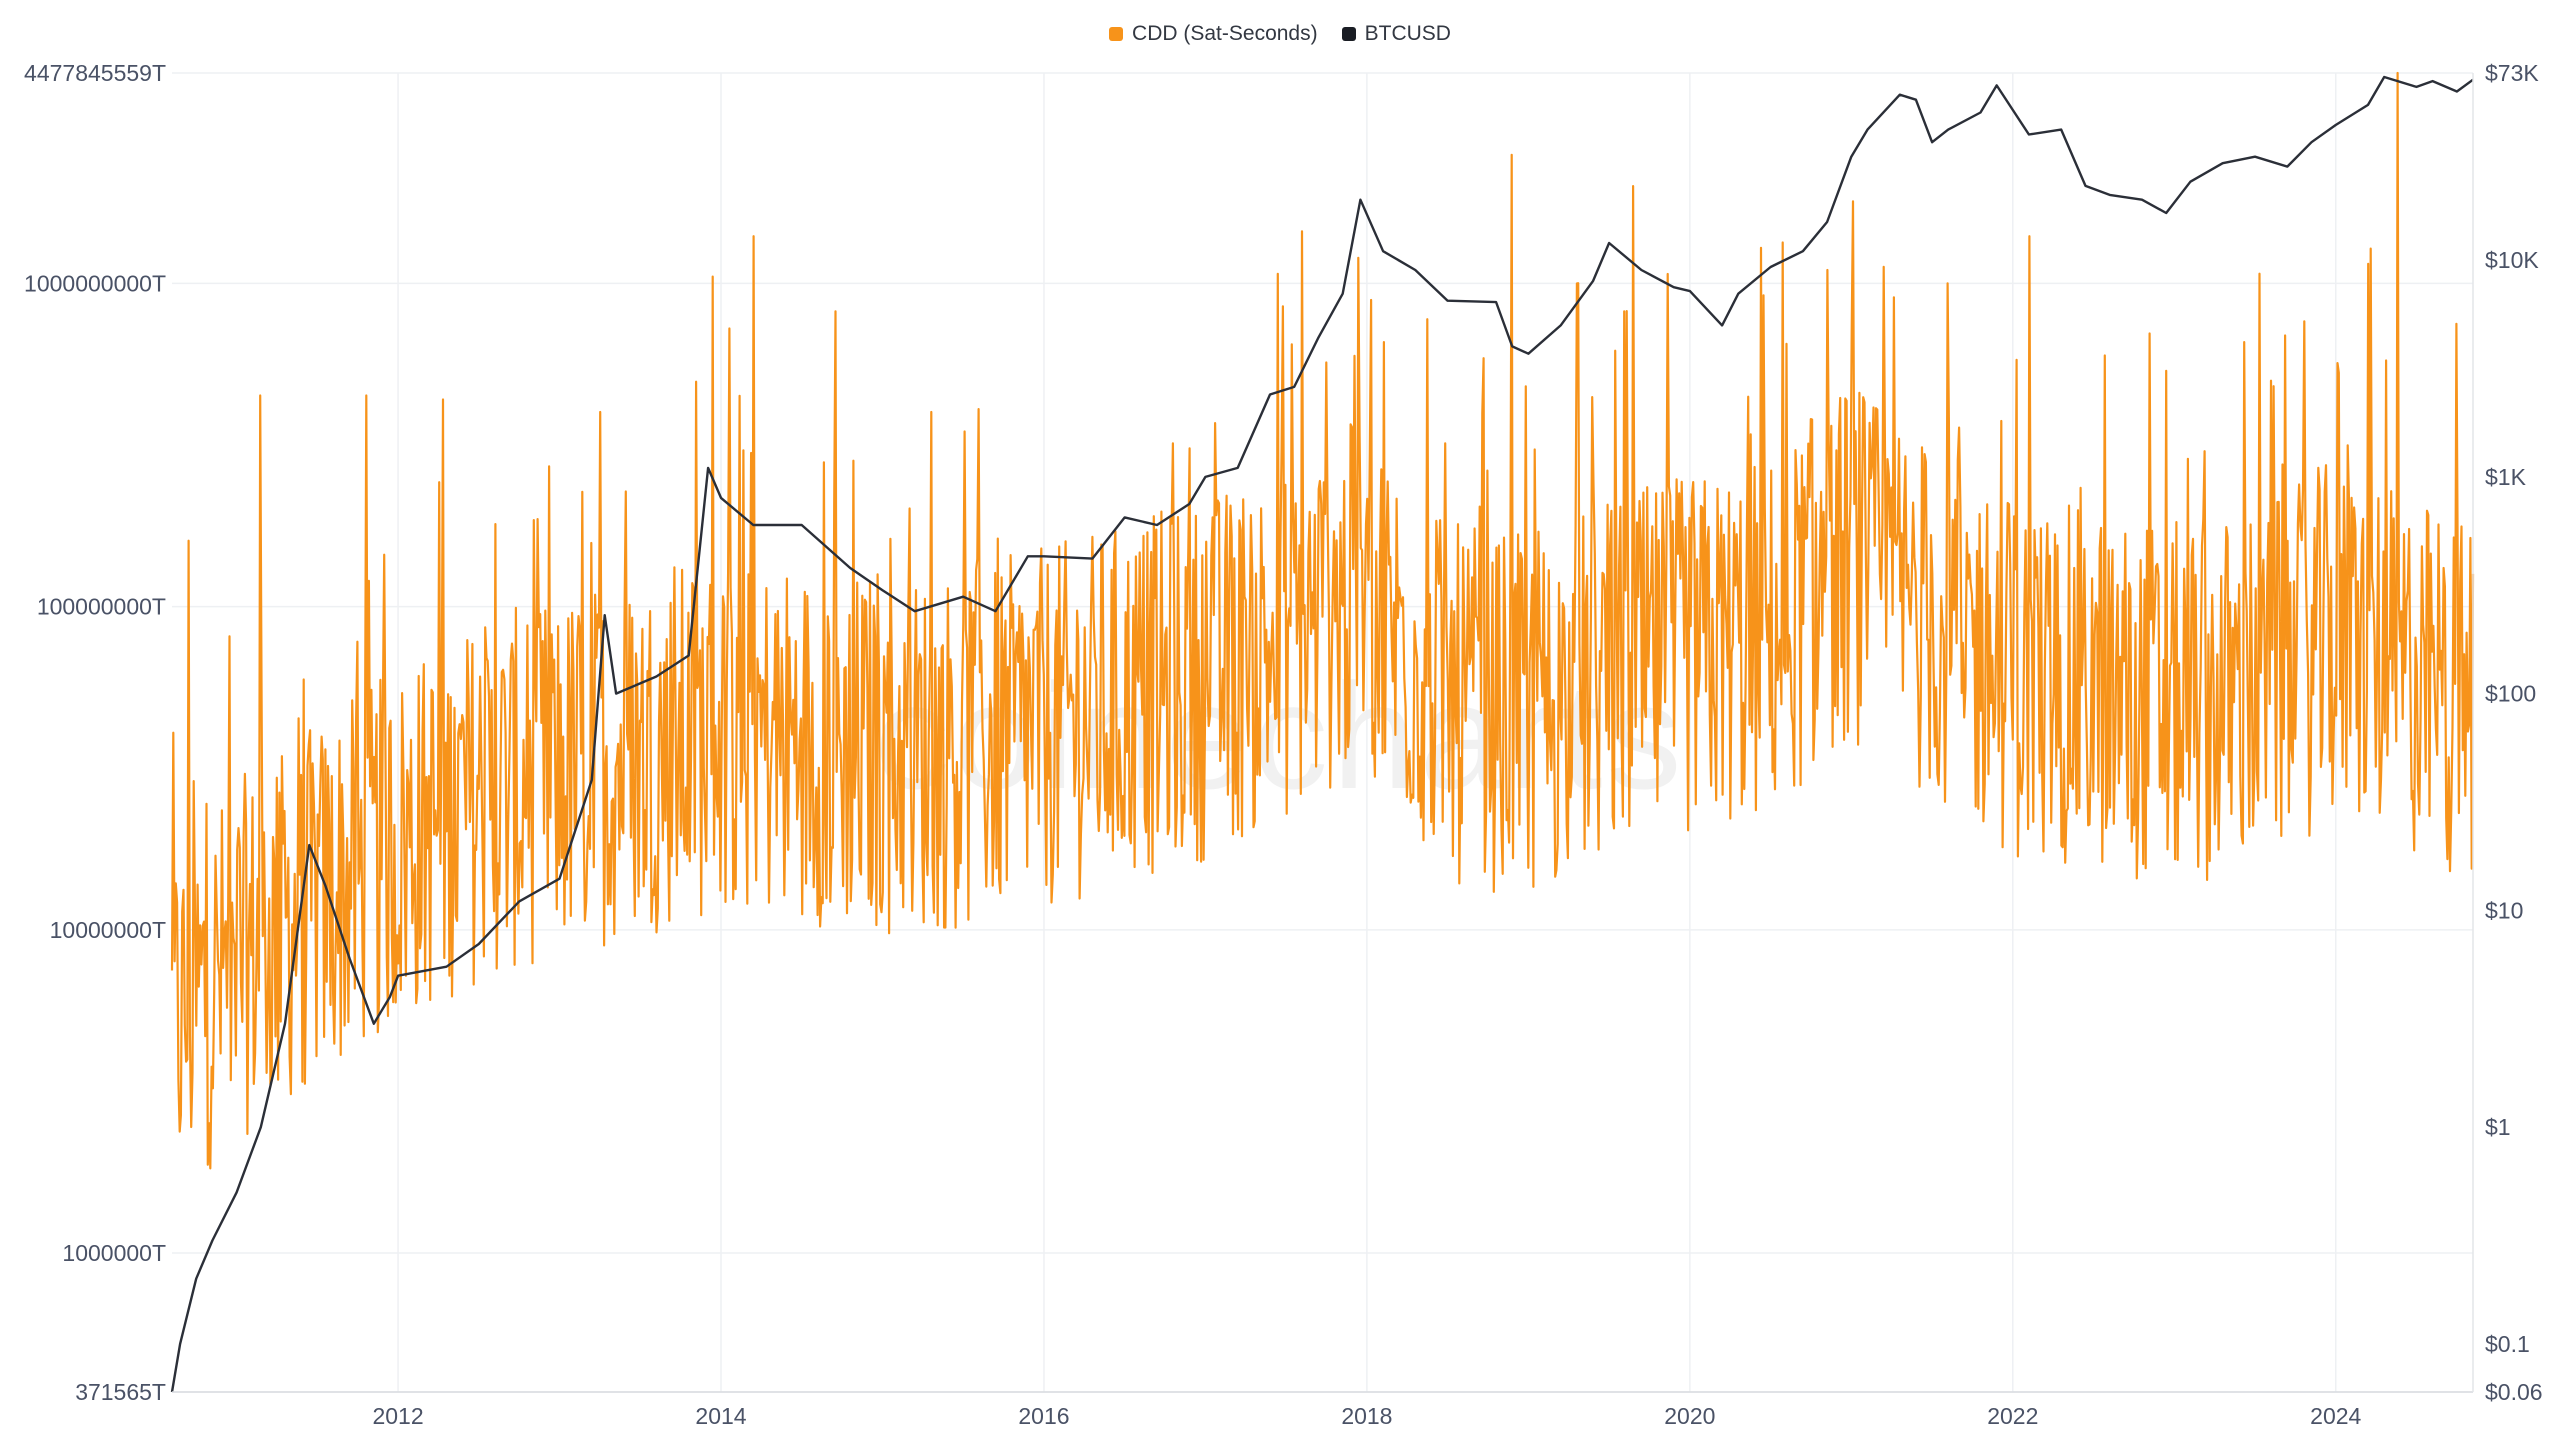 This screenshot has width=2560, height=1440. What do you see at coordinates (120, 1392) in the screenshot?
I see `y-left-tick-label: 371565T` at bounding box center [120, 1392].